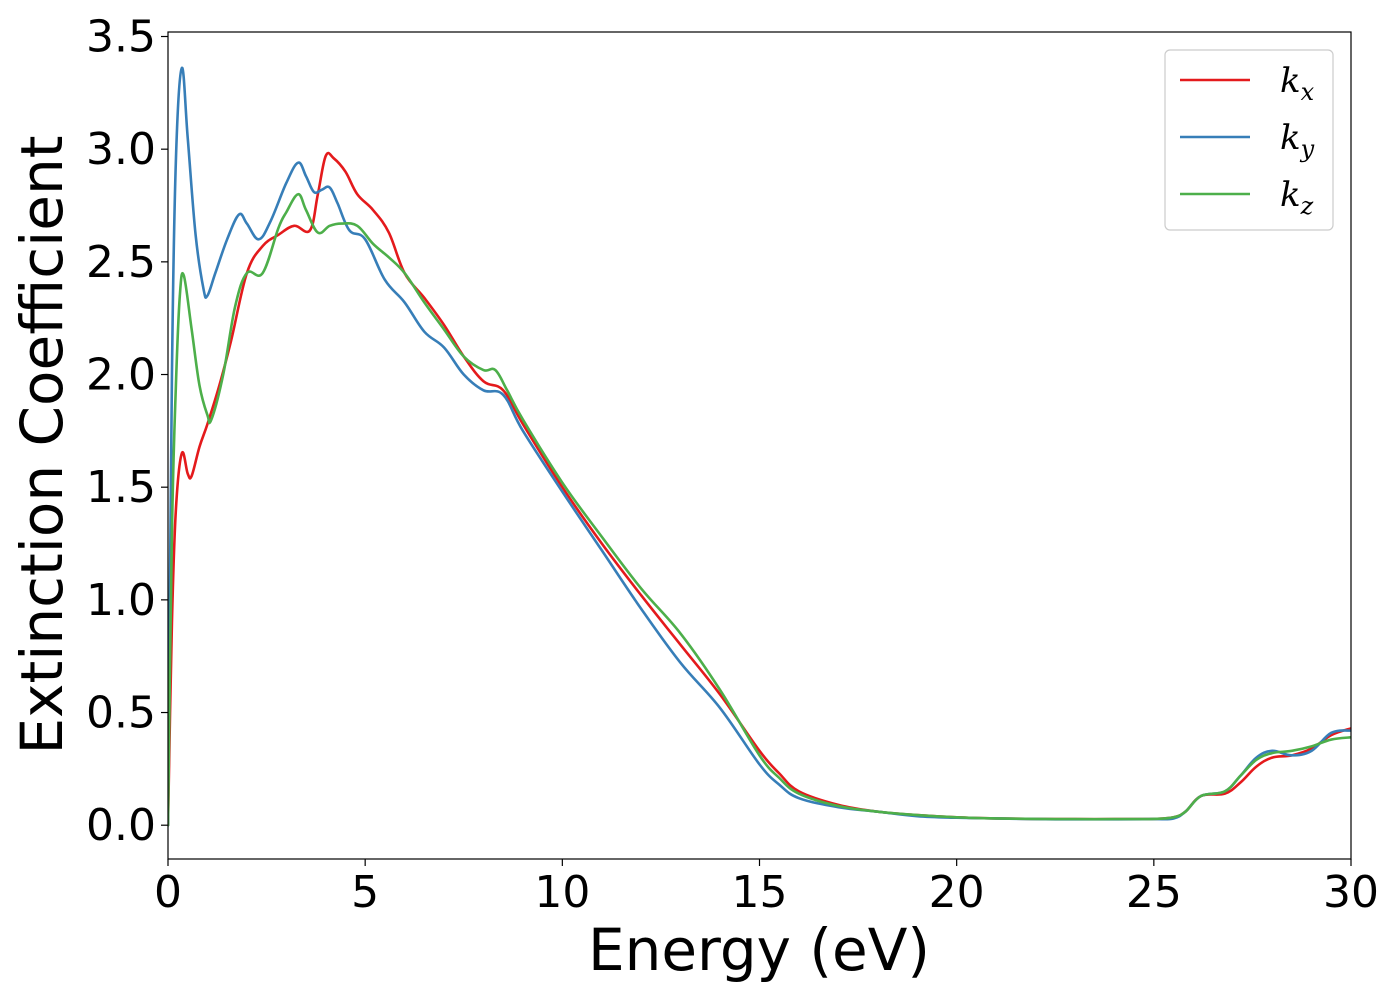 The image size is (1400, 1000). I want to click on y-tick-label: 0.5, so click(121, 713).